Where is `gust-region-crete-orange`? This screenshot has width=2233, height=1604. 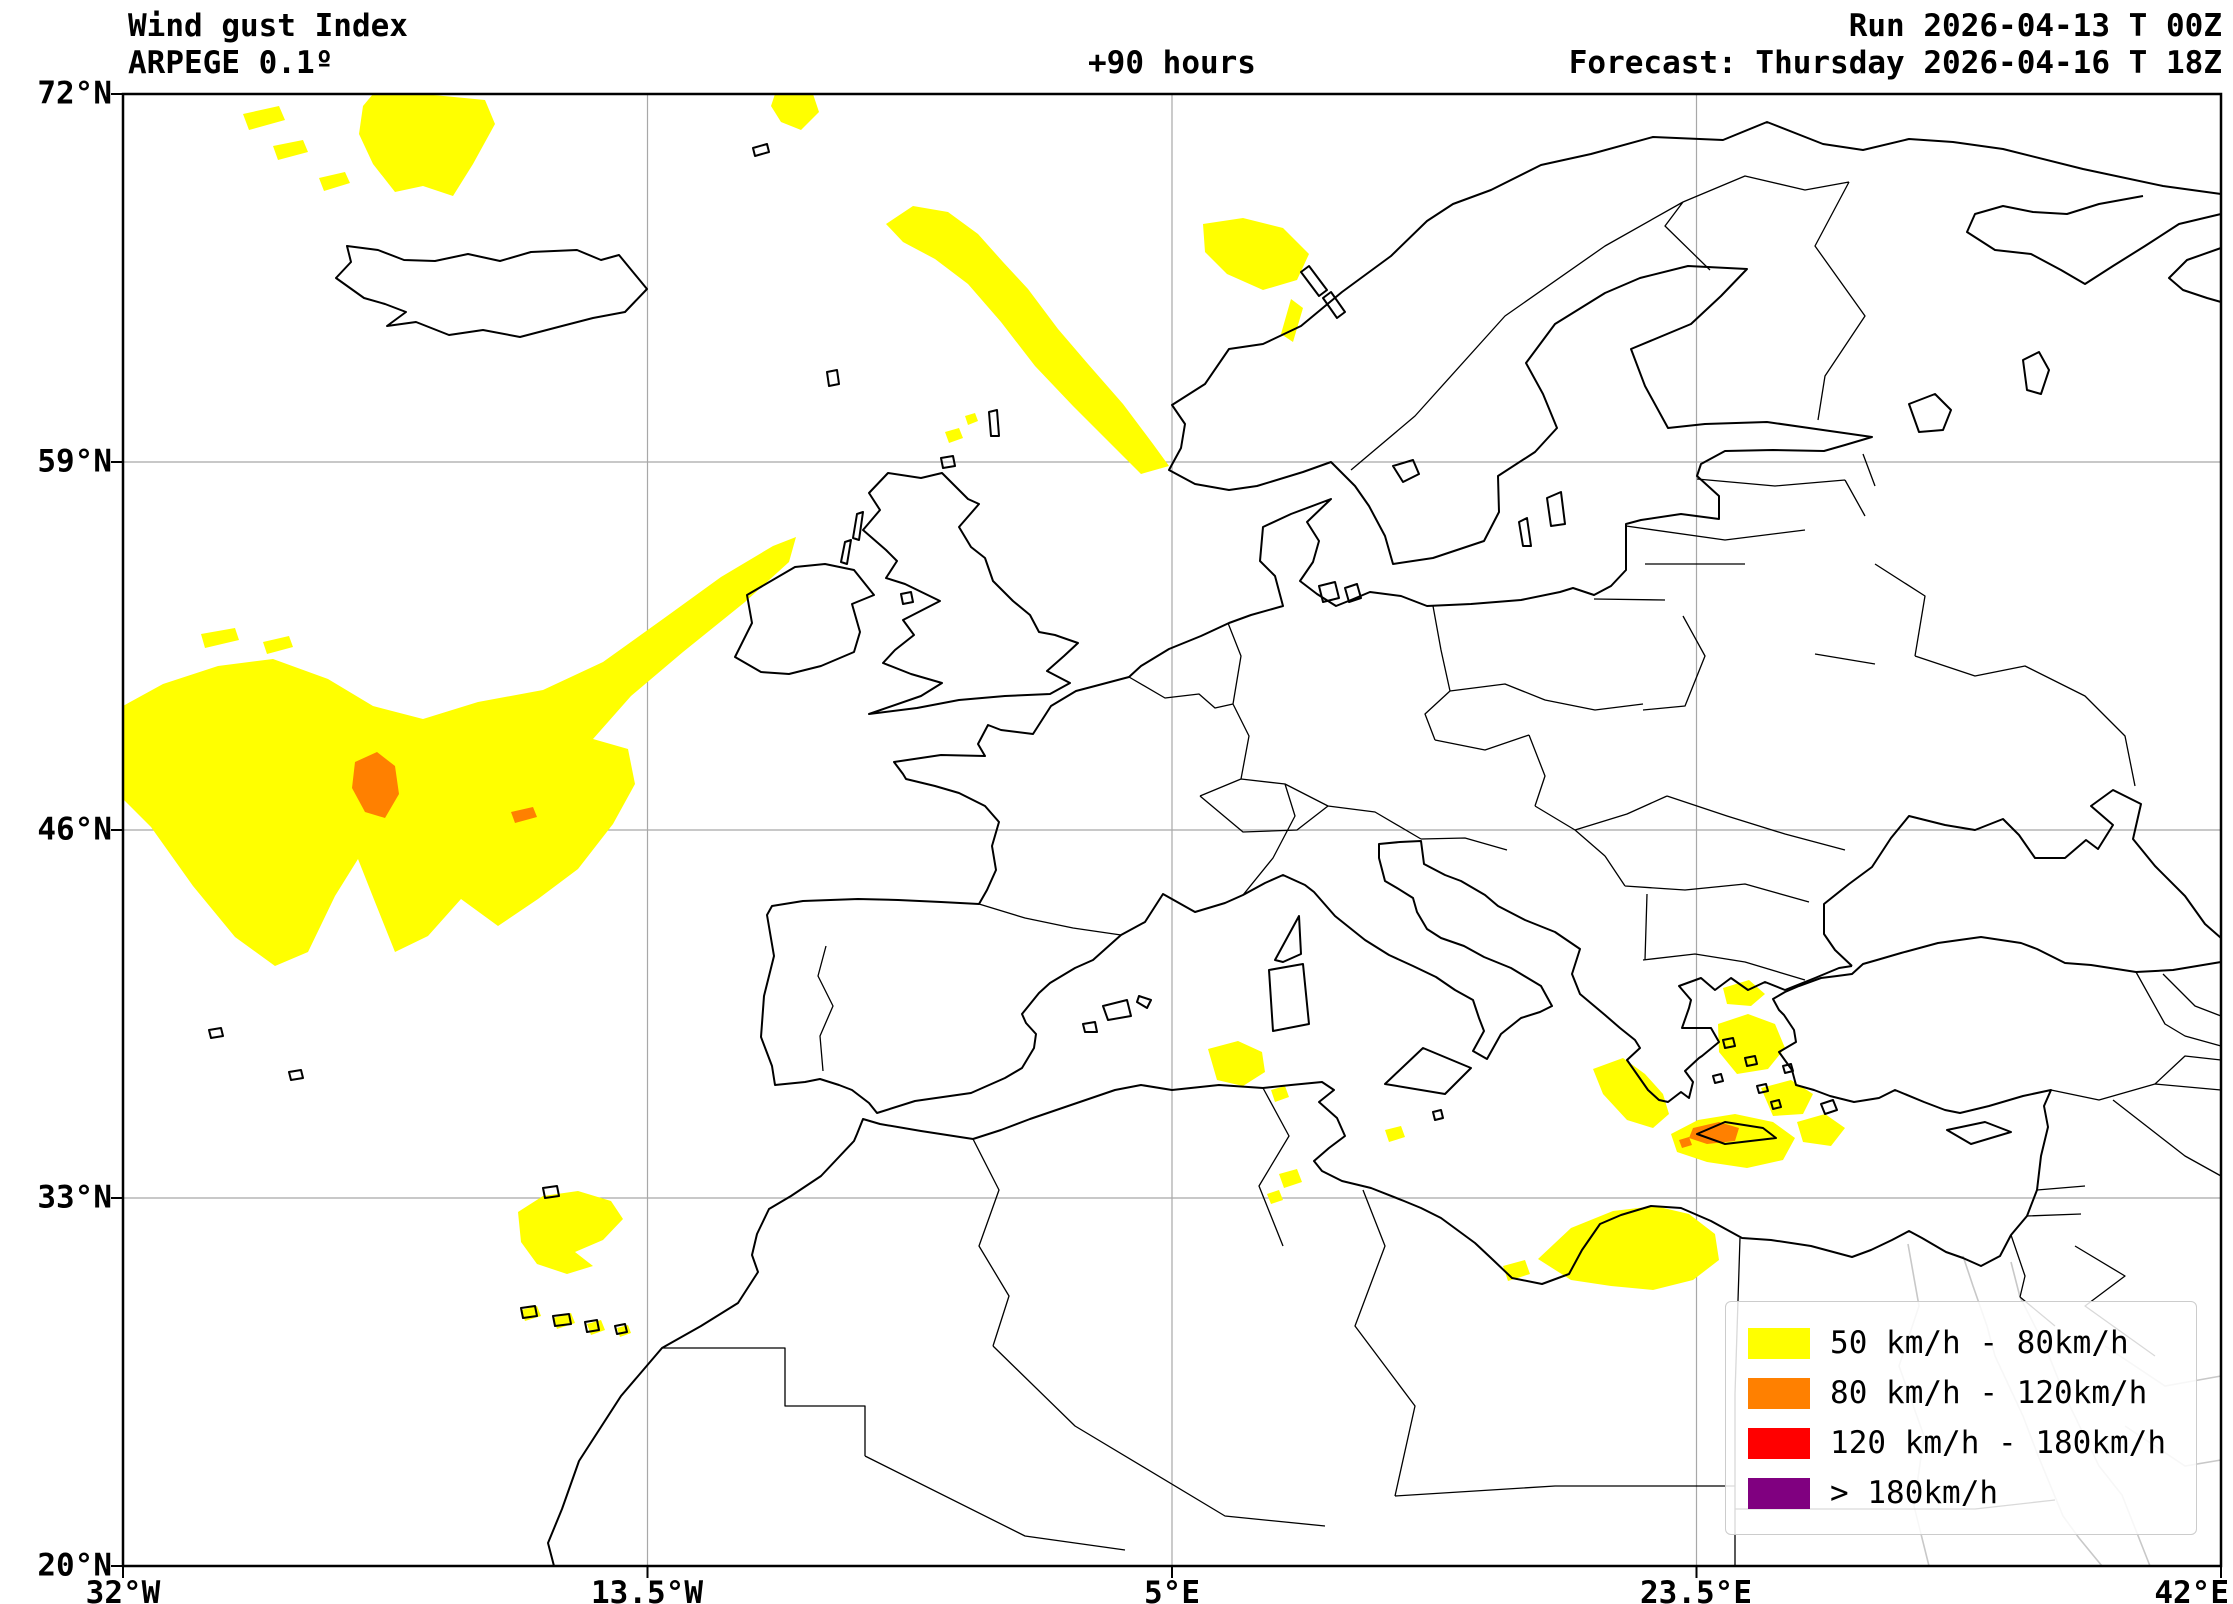
gust-region-crete-orange is located at coordinates (1709, 1135).